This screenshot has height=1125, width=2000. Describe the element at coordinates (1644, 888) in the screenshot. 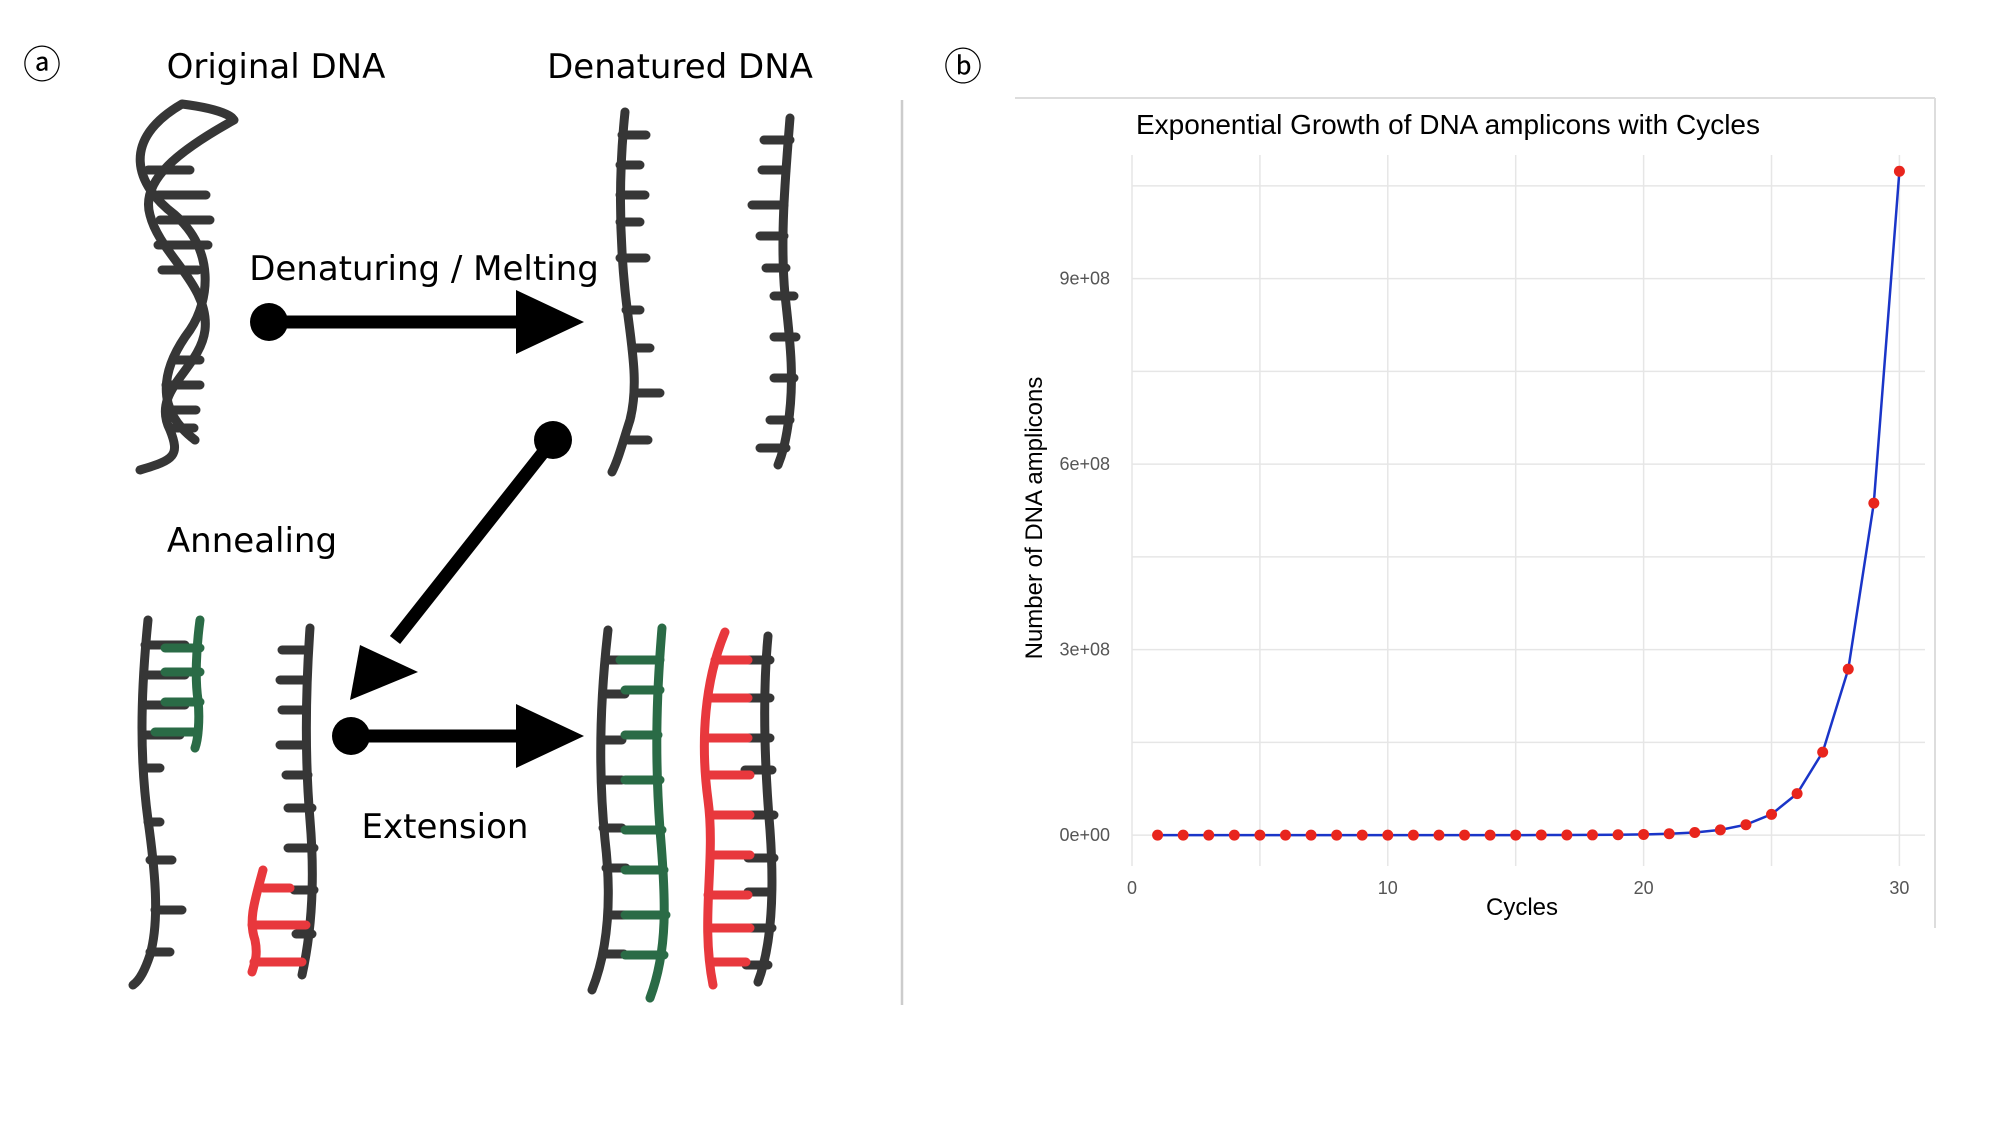

I see `x-tick-label: 20` at that location.